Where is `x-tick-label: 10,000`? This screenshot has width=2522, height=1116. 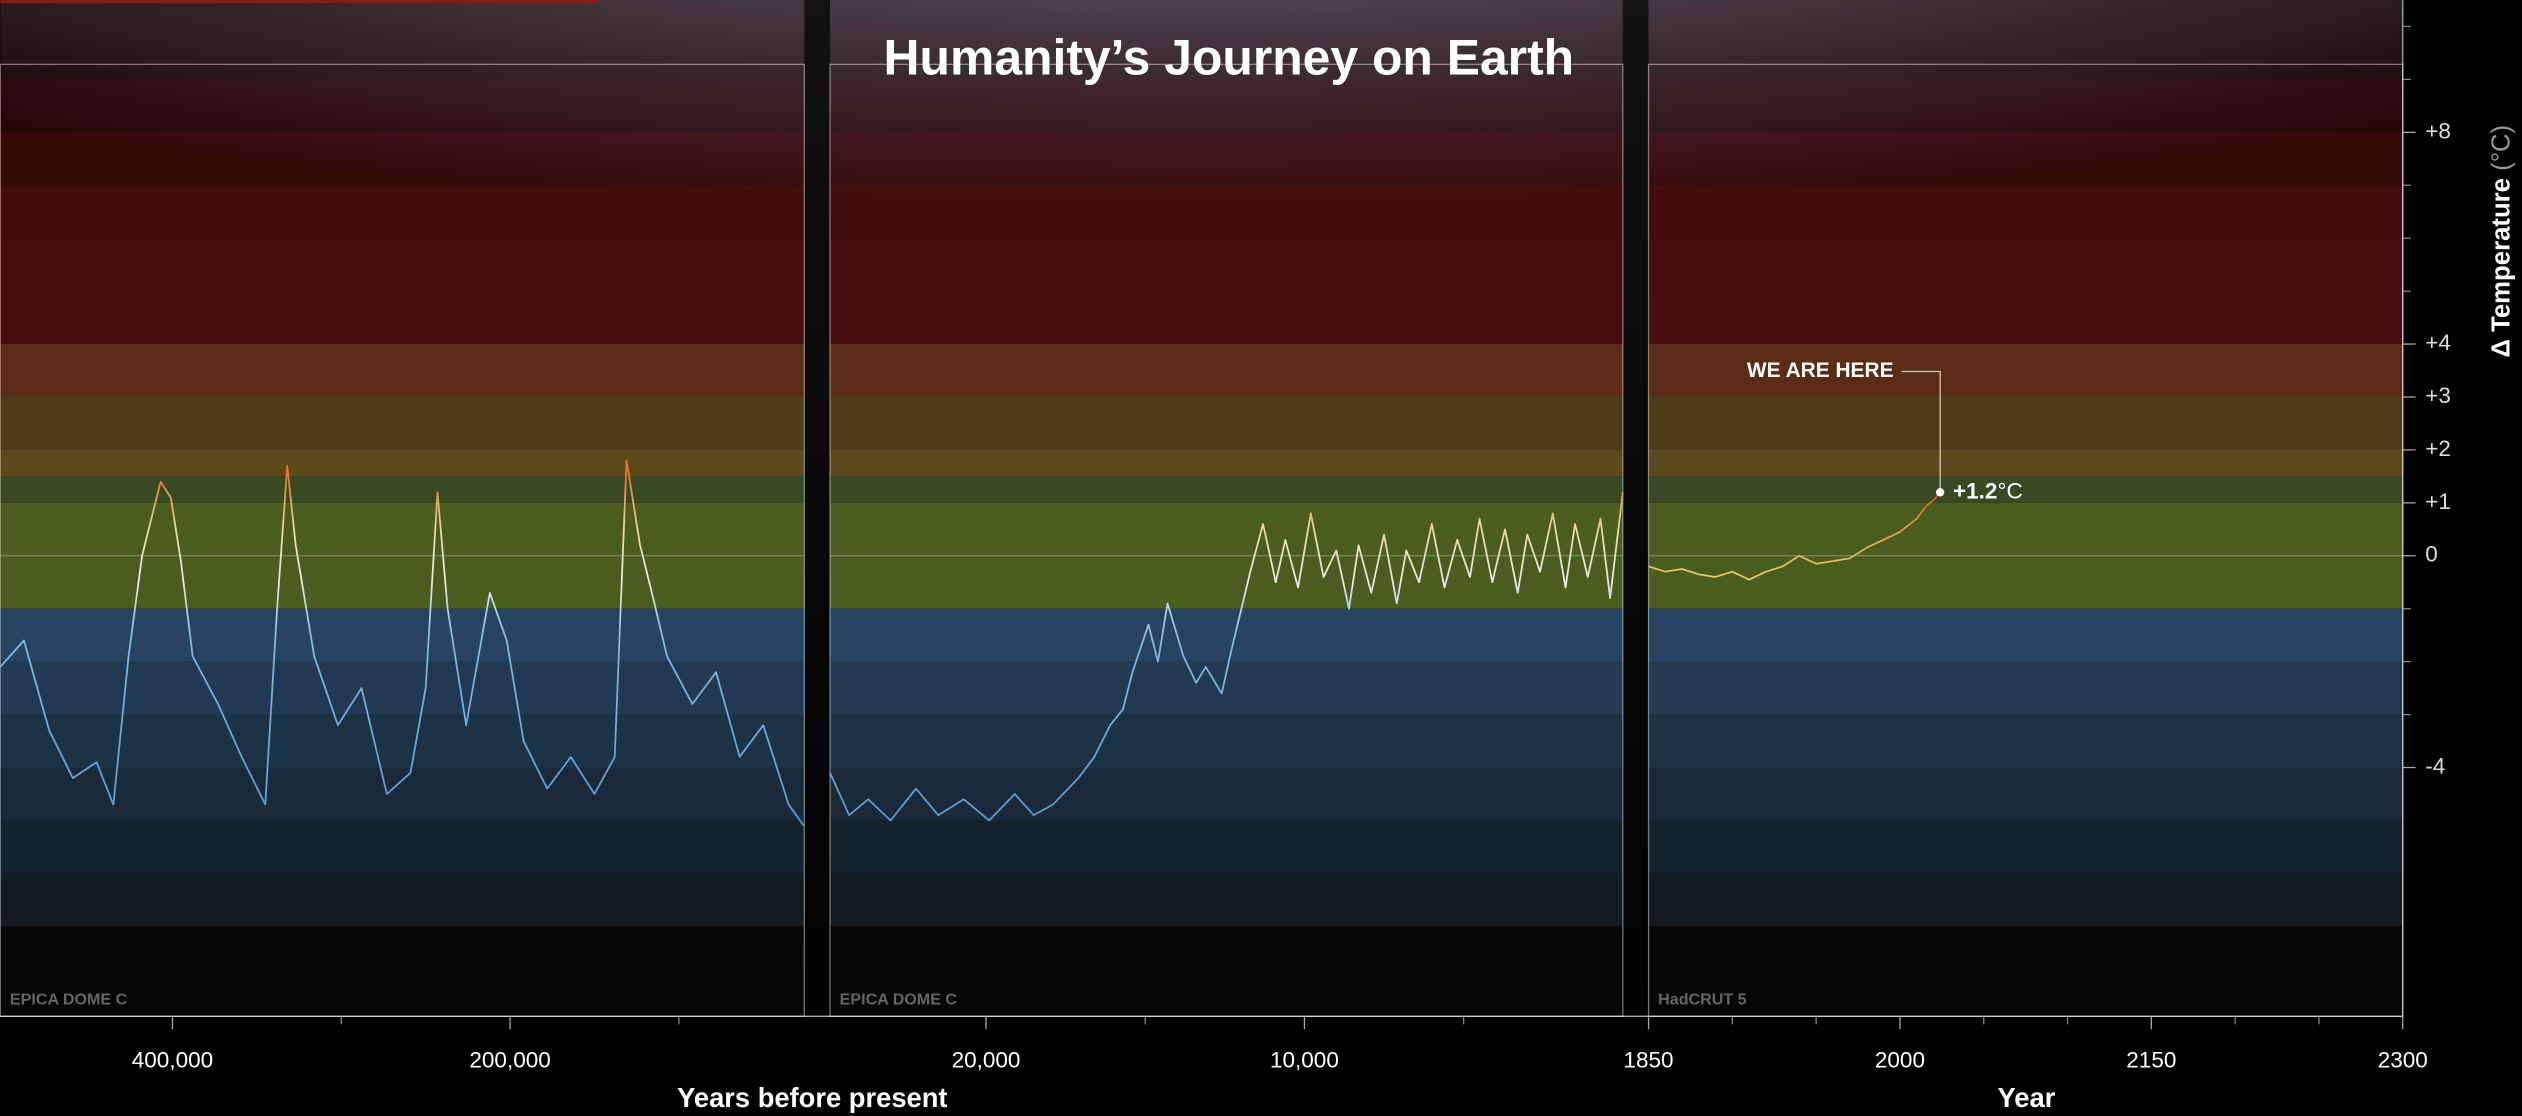 x-tick-label: 10,000 is located at coordinates (1304, 1059).